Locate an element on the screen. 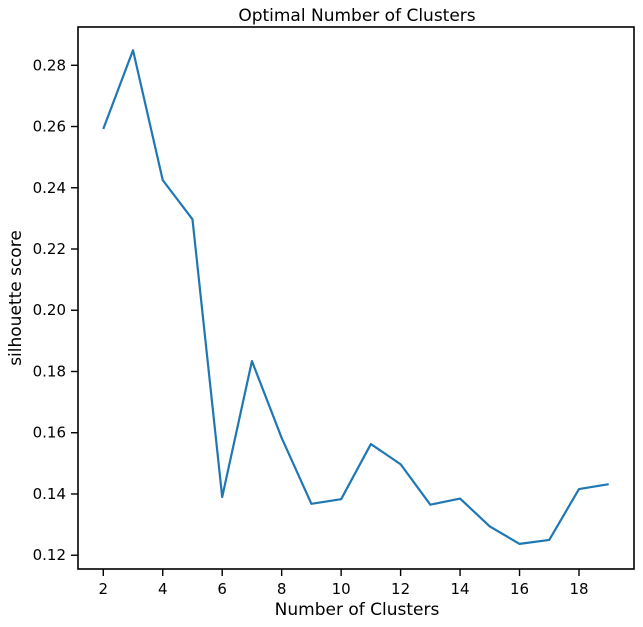 The width and height of the screenshot is (643, 627). x-tick-label: 2 is located at coordinates (103, 589).